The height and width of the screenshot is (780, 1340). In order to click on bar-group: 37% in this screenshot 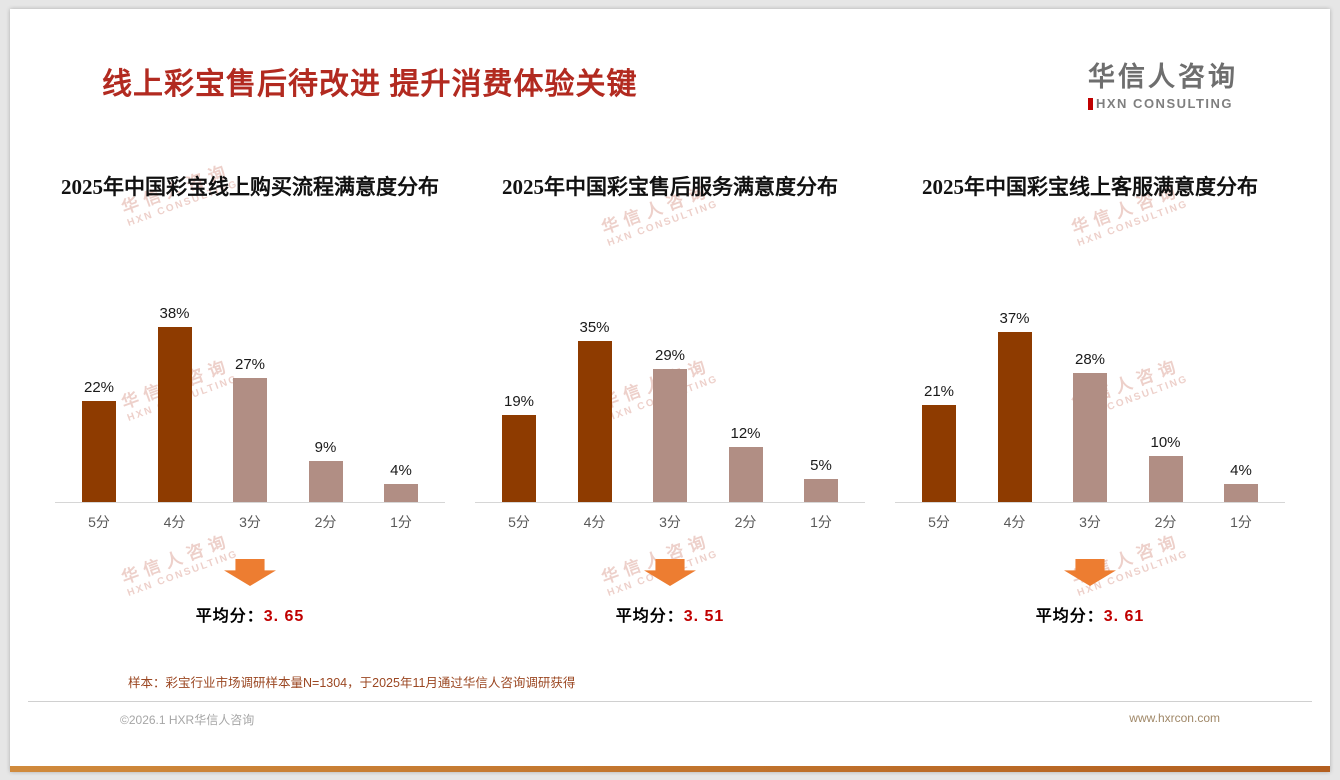, I will do `click(1015, 406)`.